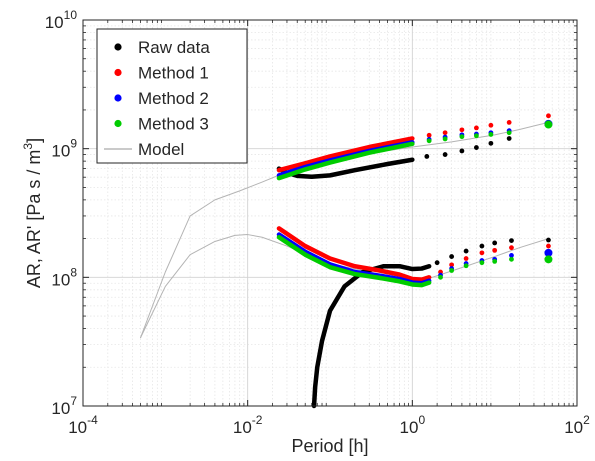 The height and width of the screenshot is (461, 595). What do you see at coordinates (173, 124) in the screenshot?
I see `legend-label-method-3: Method 3` at bounding box center [173, 124].